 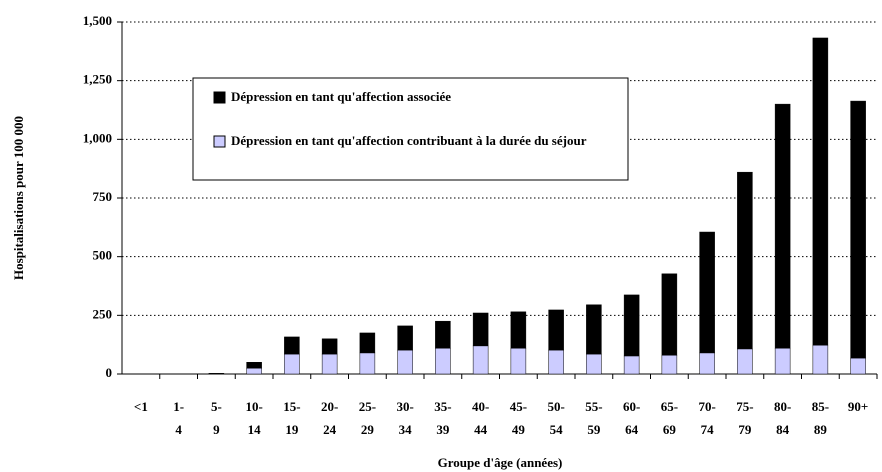 What do you see at coordinates (410, 129) in the screenshot?
I see `legend-box` at bounding box center [410, 129].